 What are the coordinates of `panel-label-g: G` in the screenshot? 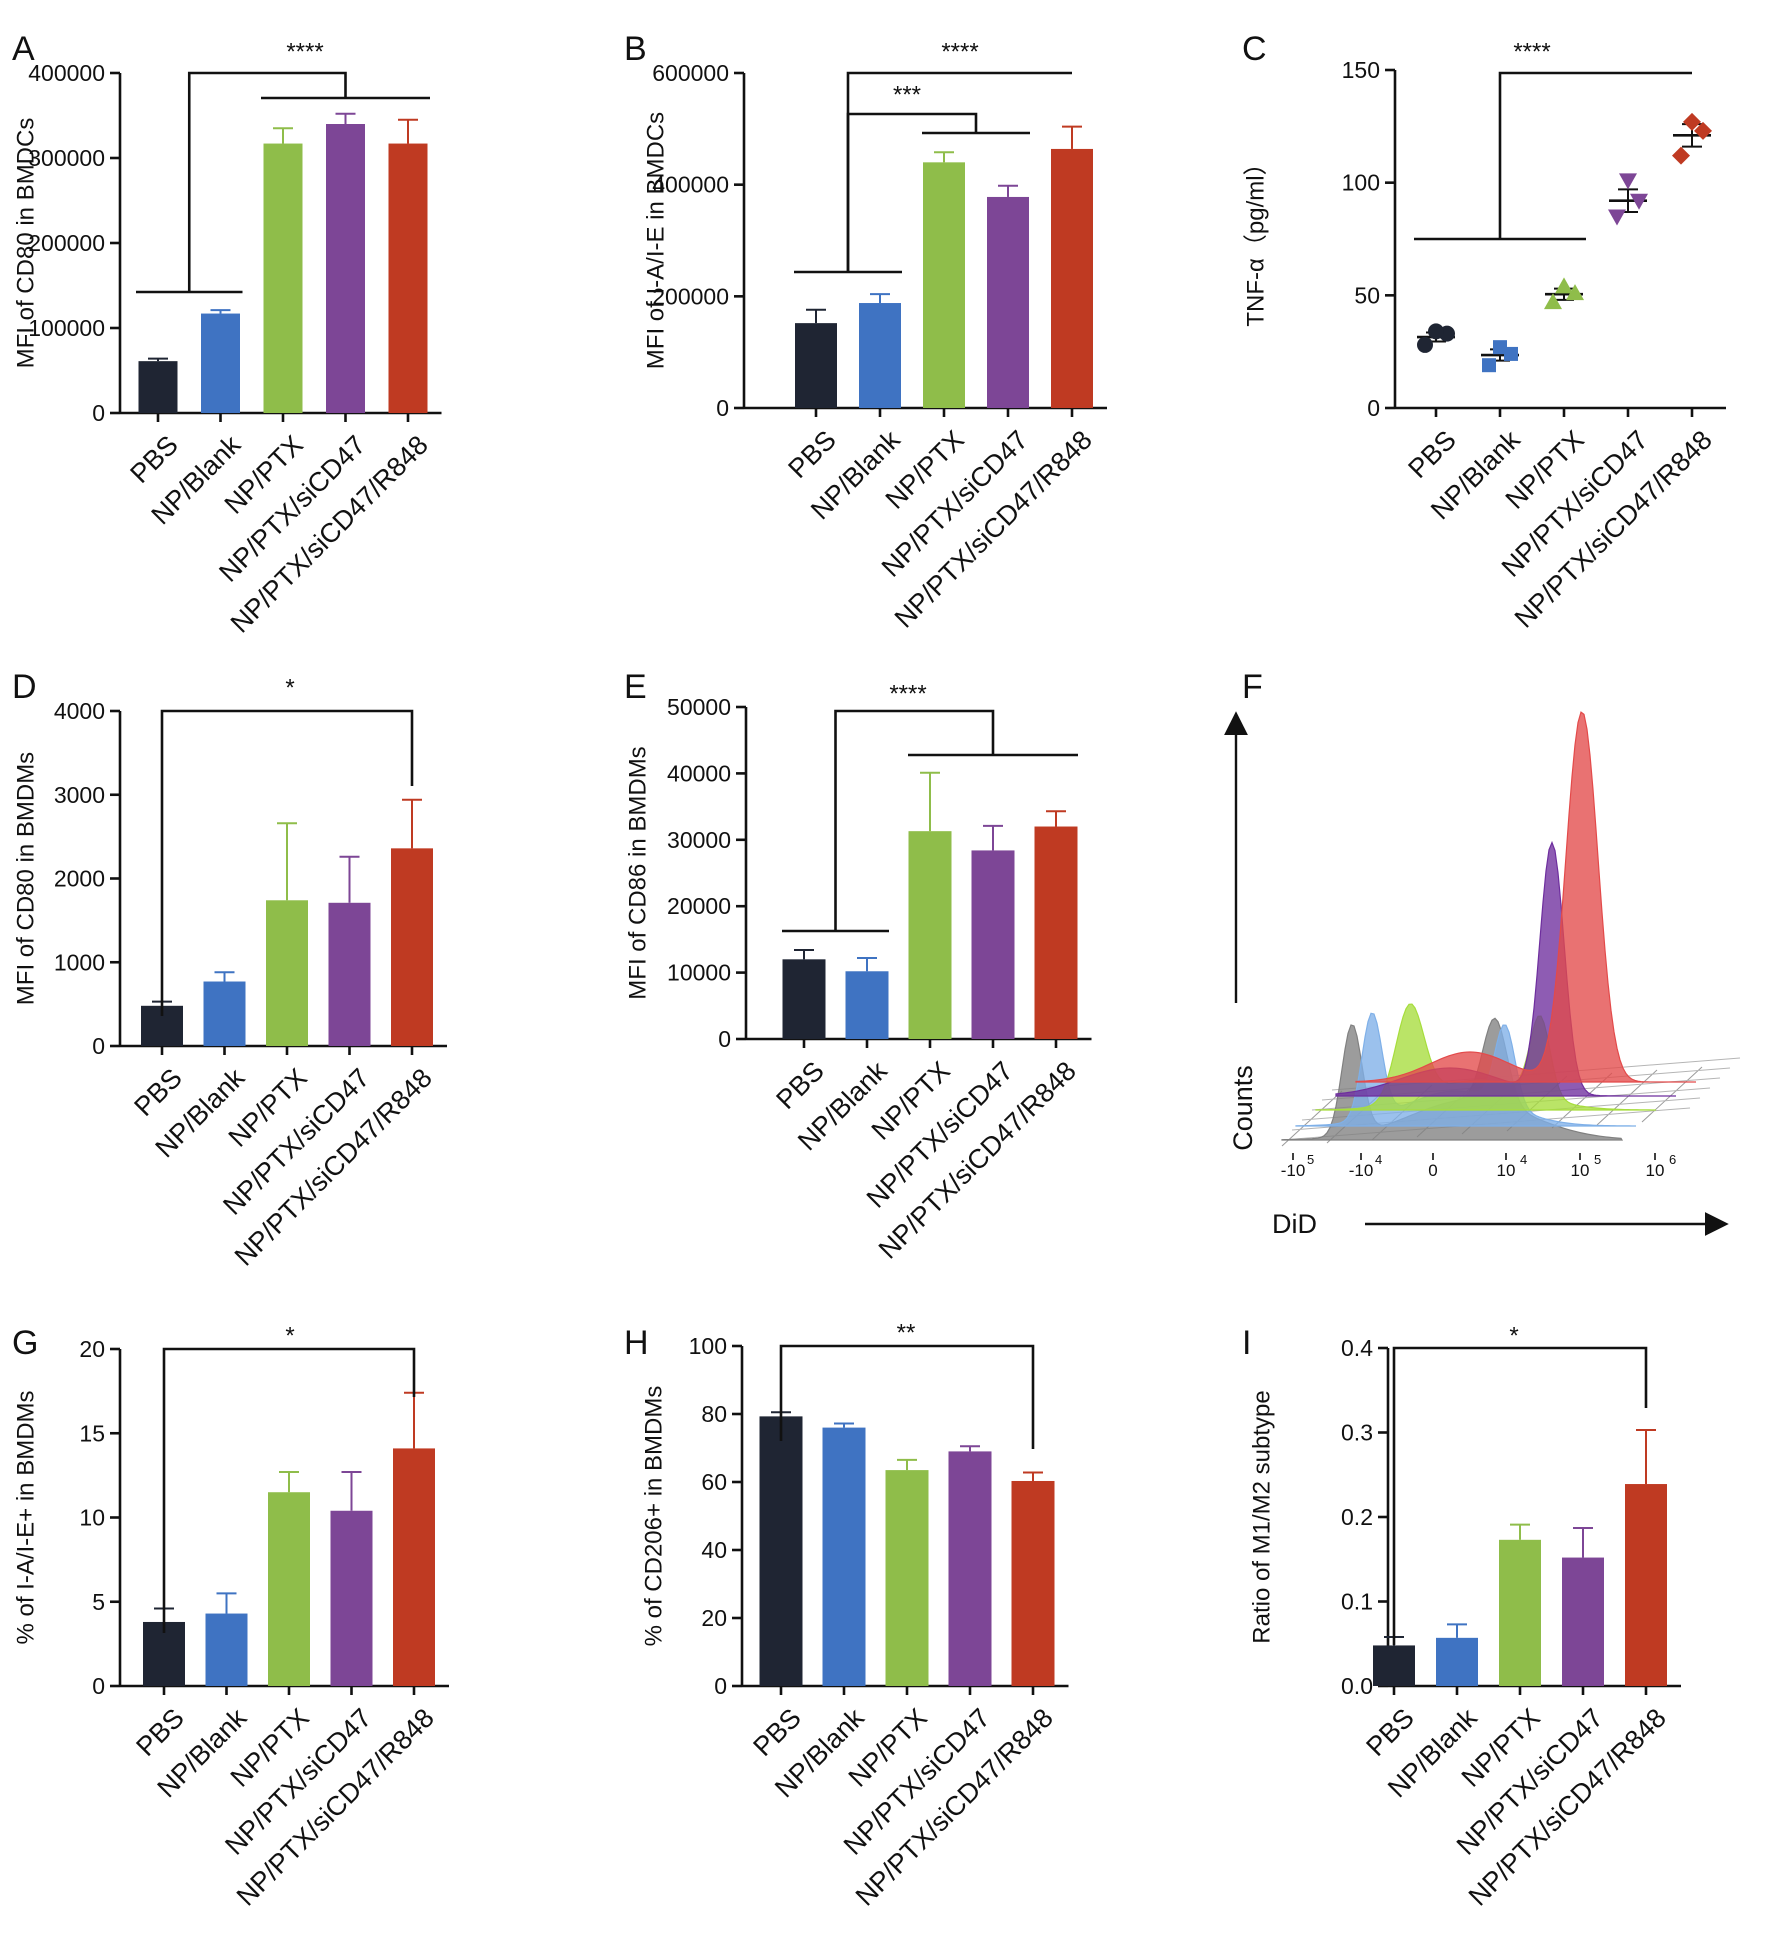 It's located at (25, 1343).